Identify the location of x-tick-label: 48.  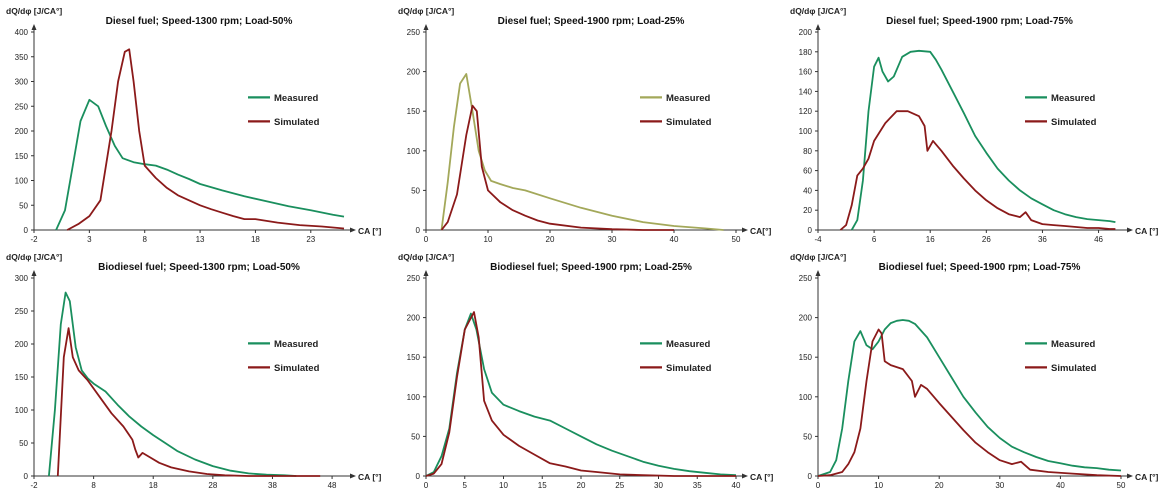
(332, 485).